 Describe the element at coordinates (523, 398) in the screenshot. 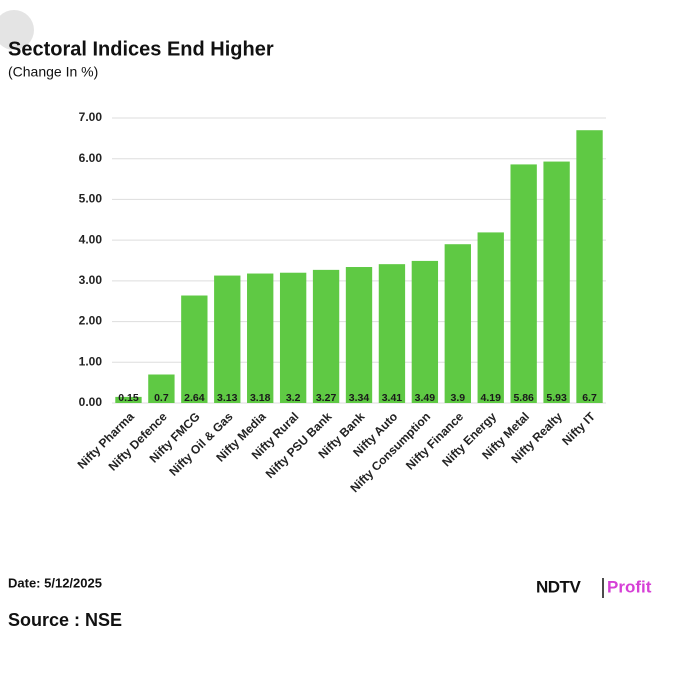

I see `data-label: 5.86` at that location.